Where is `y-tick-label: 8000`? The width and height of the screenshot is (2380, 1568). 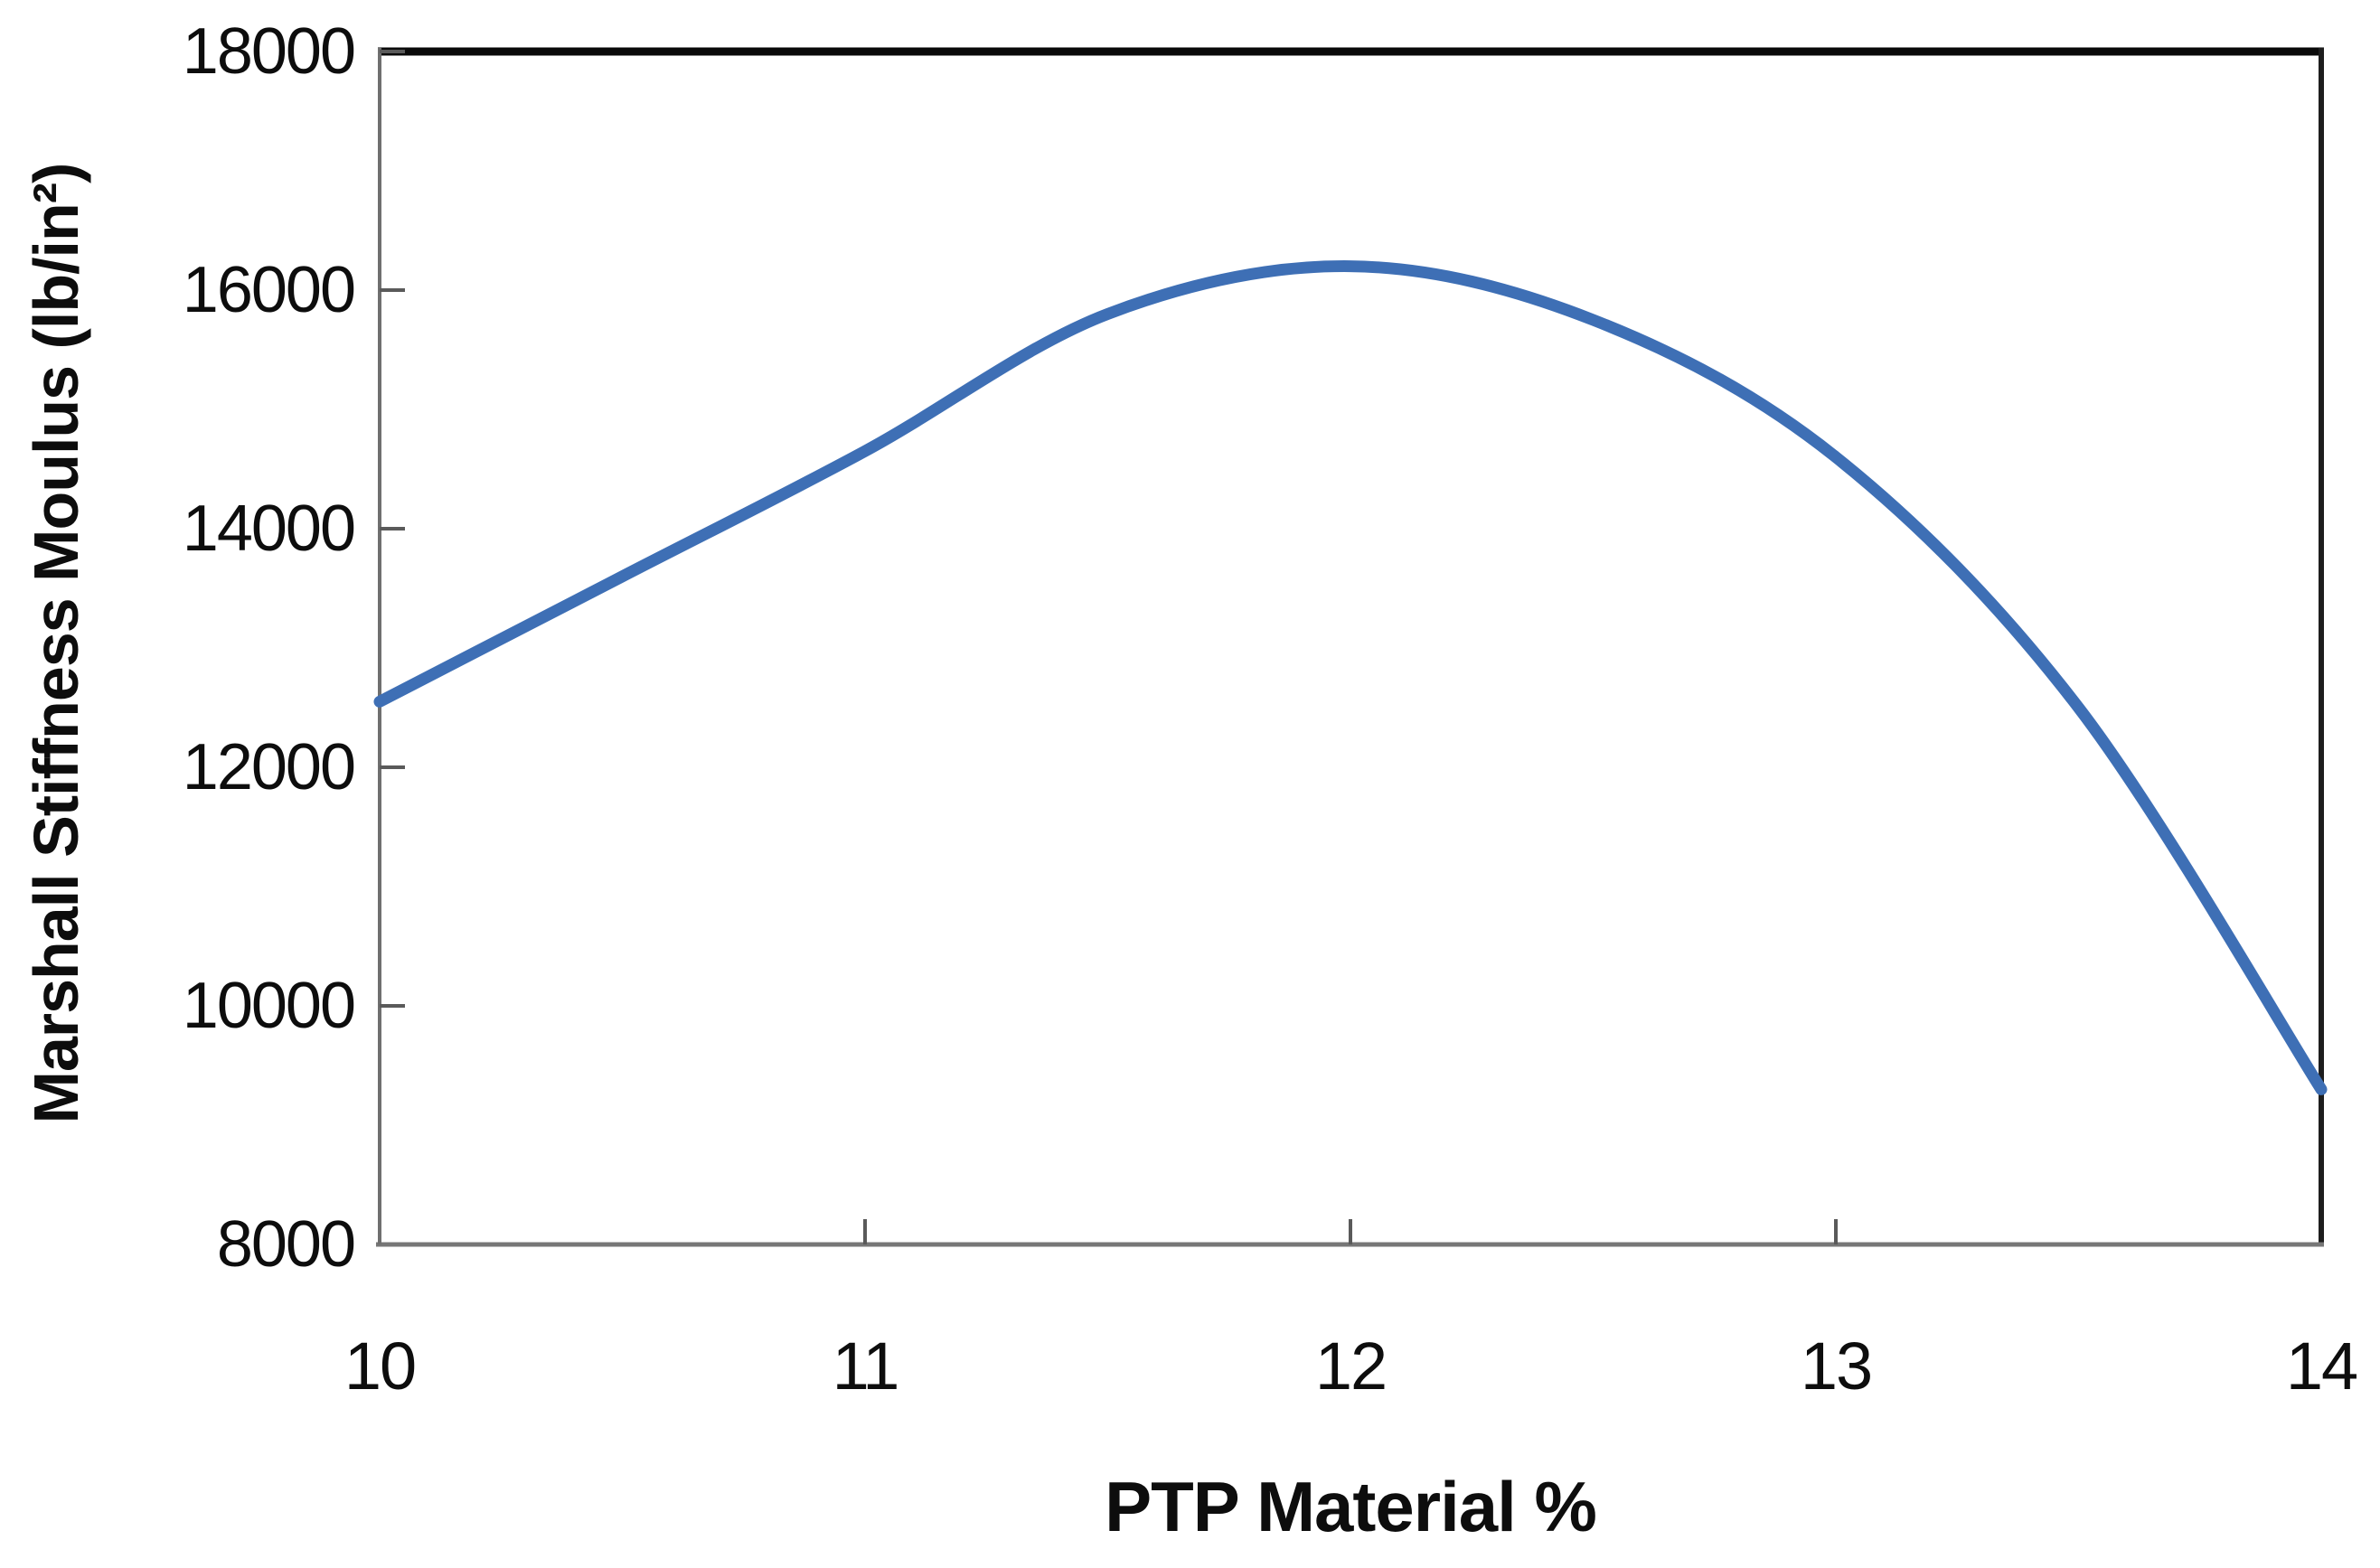
y-tick-label: 8000 is located at coordinates (286, 1244).